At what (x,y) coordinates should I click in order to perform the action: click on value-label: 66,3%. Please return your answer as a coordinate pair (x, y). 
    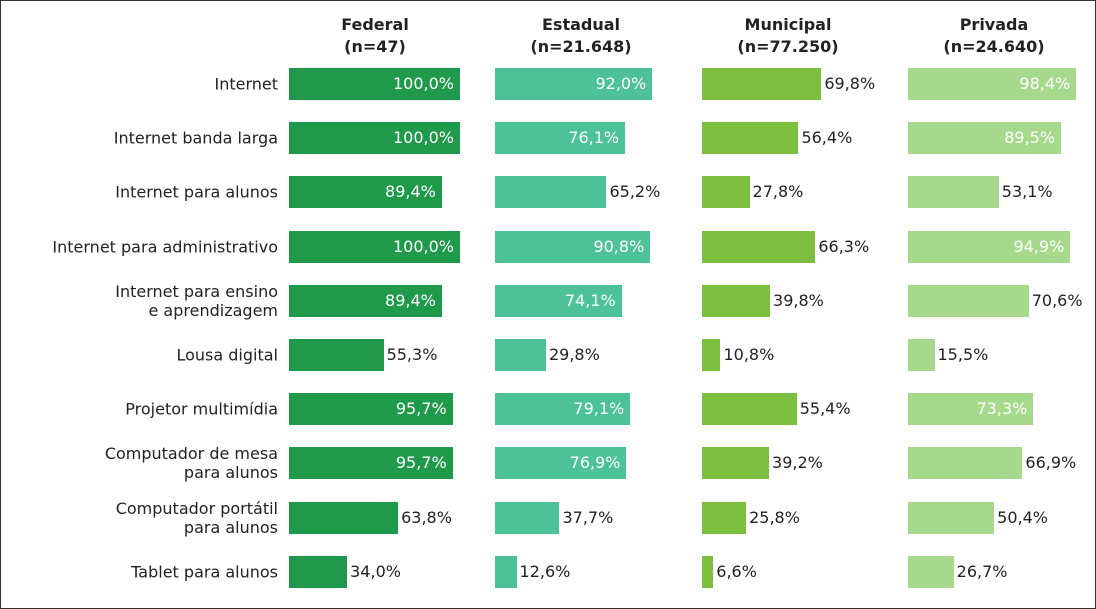
    Looking at the image, I should click on (844, 246).